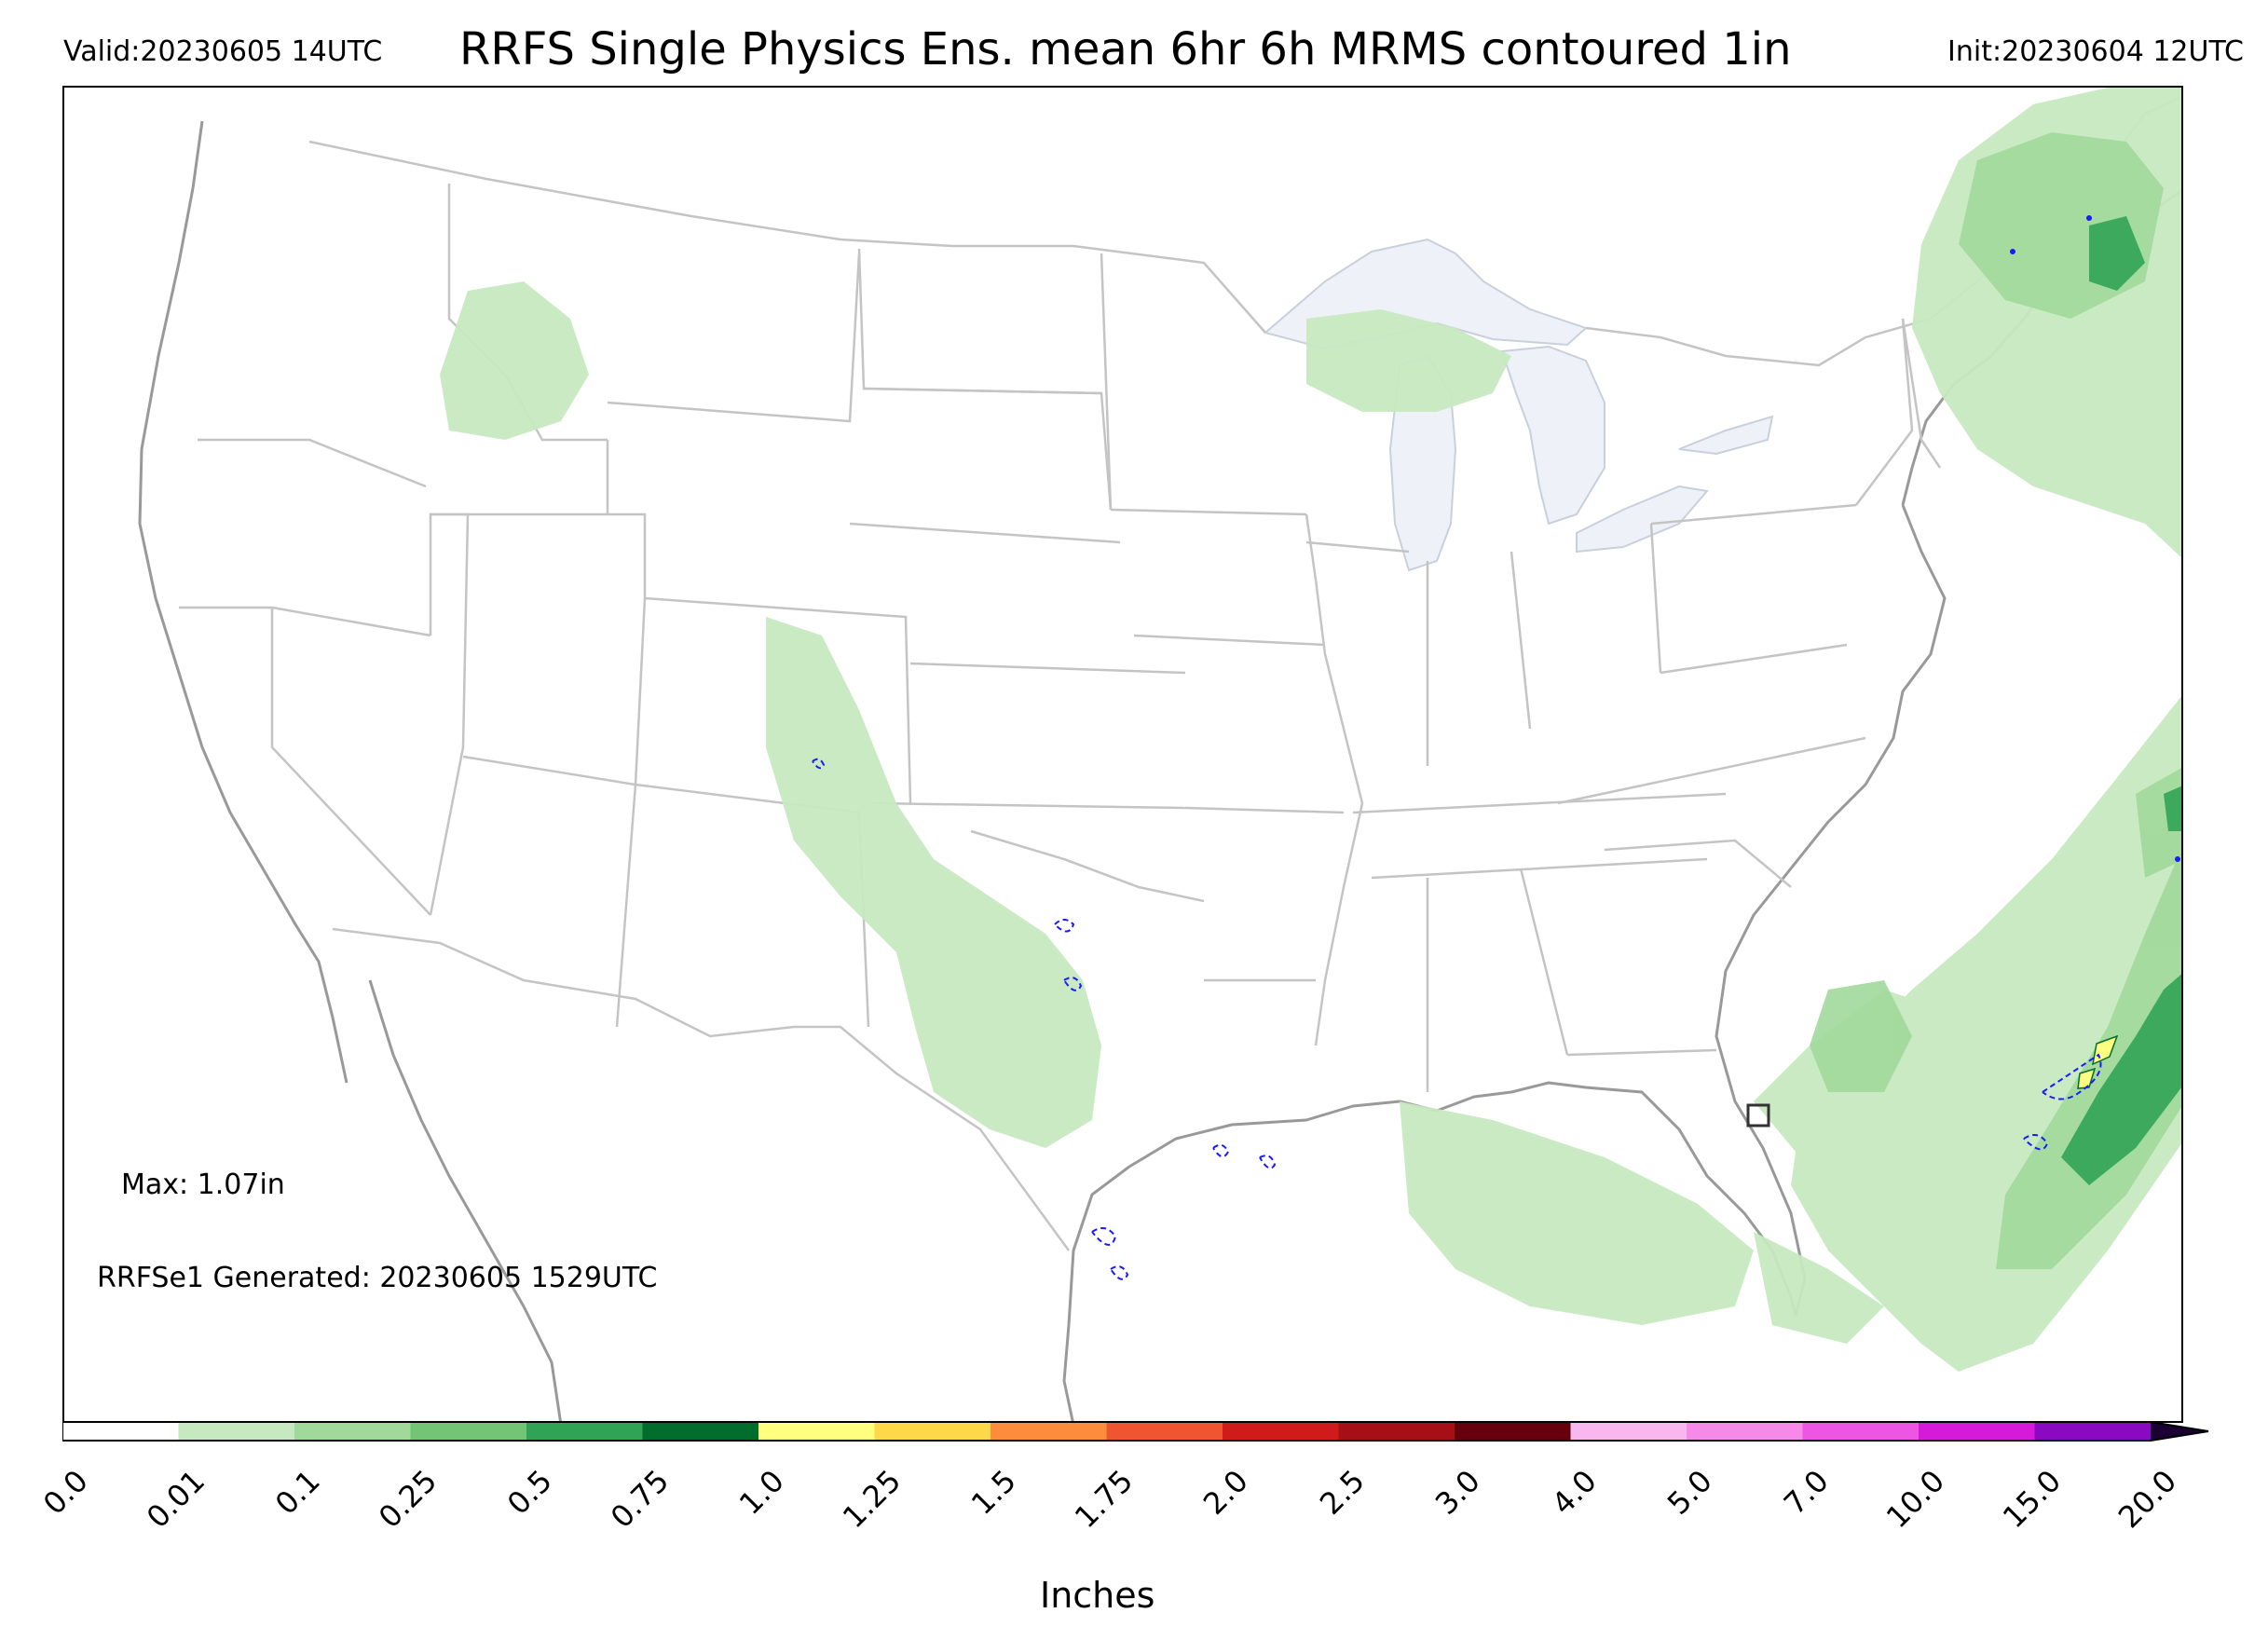 Image resolution: width=2268 pixels, height=1640 pixels. What do you see at coordinates (1334, 779) in the screenshot?
I see `mississippi-river` at bounding box center [1334, 779].